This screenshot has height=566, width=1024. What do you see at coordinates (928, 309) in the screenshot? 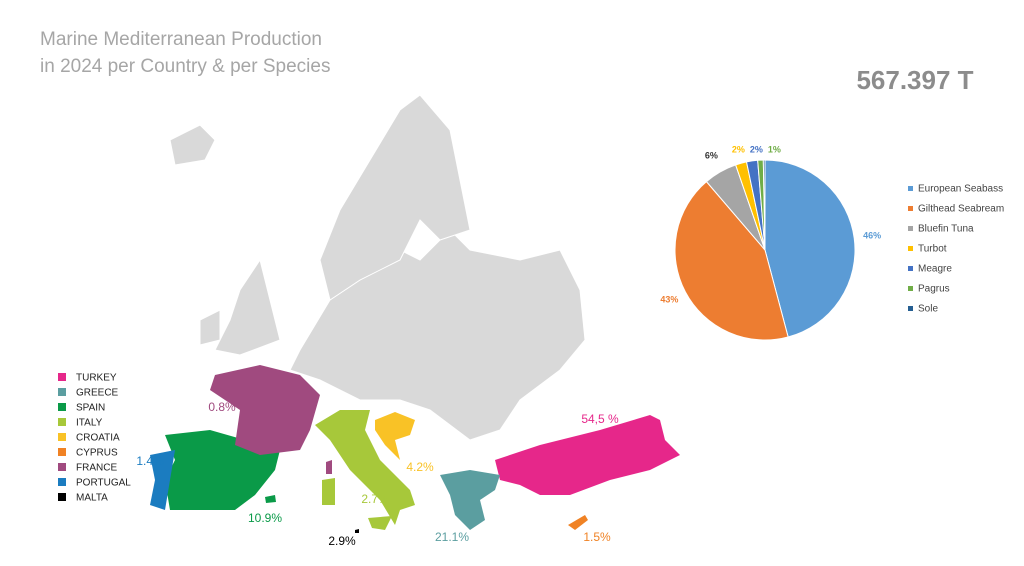
I see `legend-label: Sole` at bounding box center [928, 309].